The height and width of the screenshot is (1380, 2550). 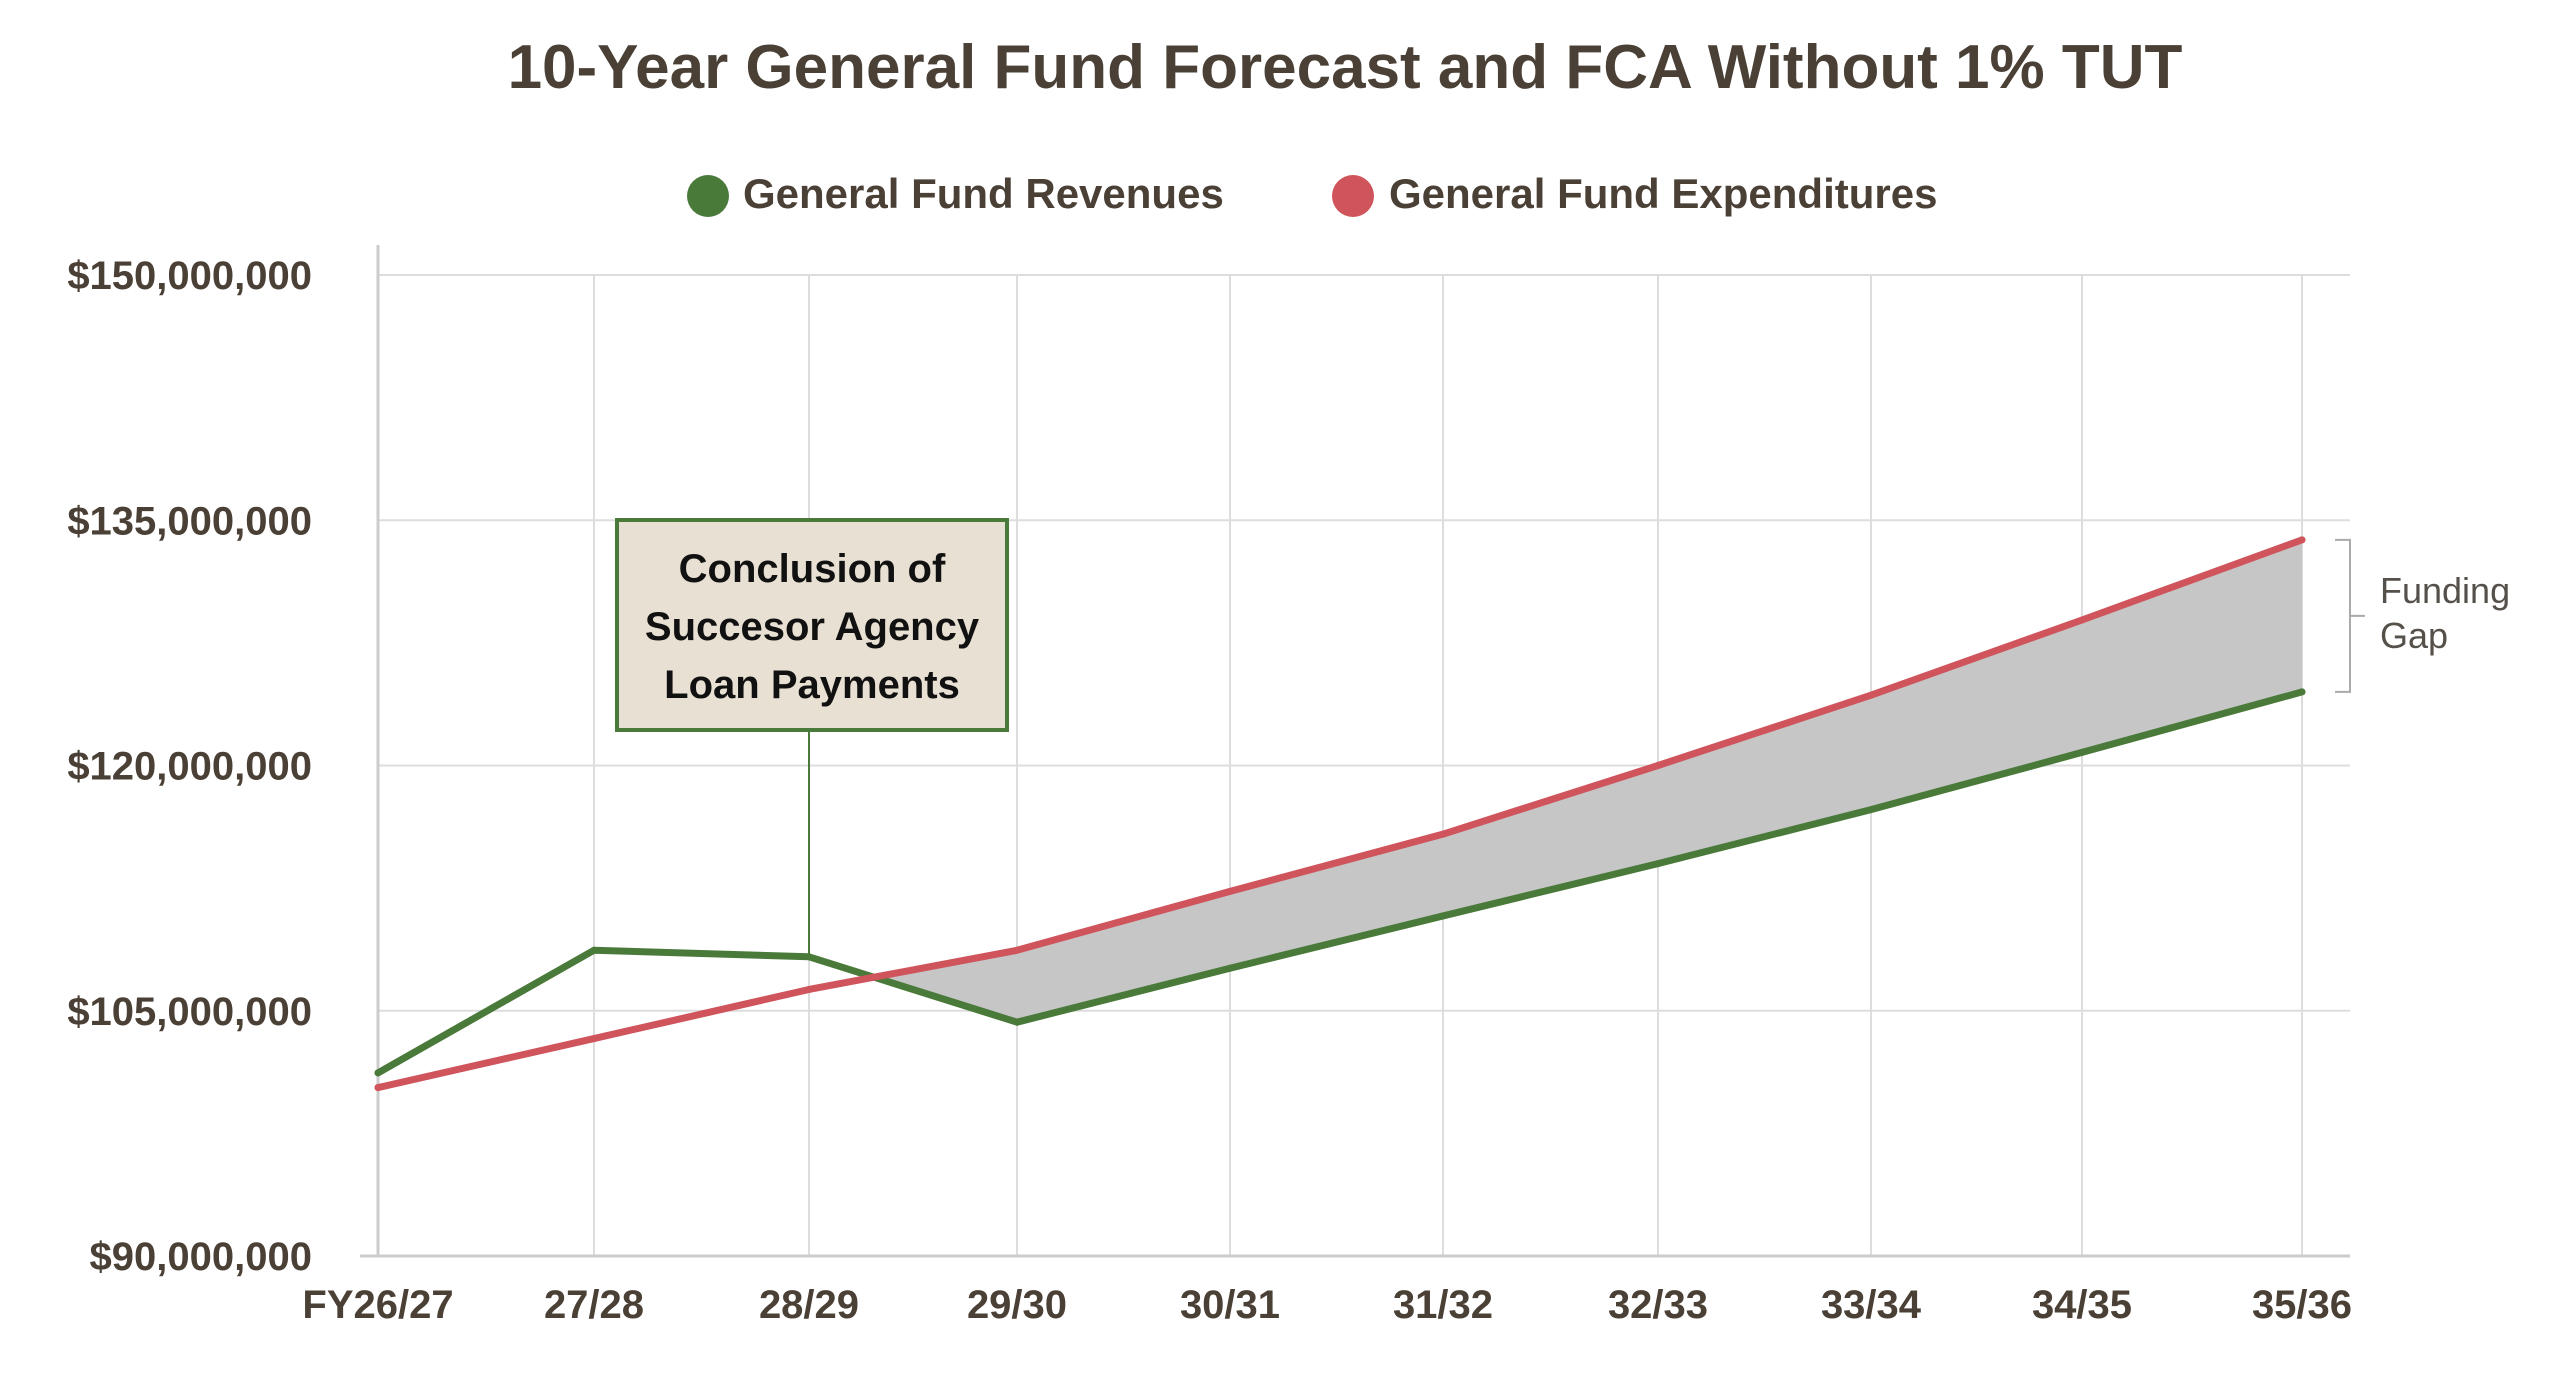 I want to click on callout-box, so click(x=812, y=625).